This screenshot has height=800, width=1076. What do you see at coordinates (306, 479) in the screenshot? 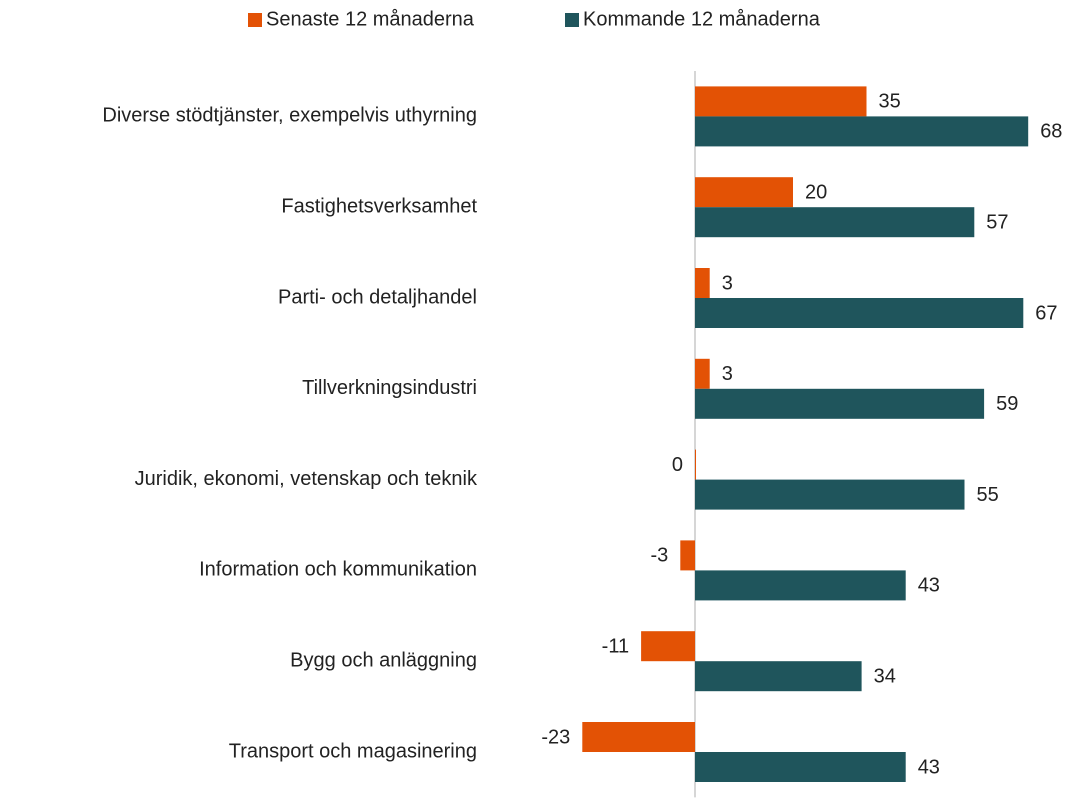
I see `category-label: Juridik, ekonomi, vetenskap och teknik` at bounding box center [306, 479].